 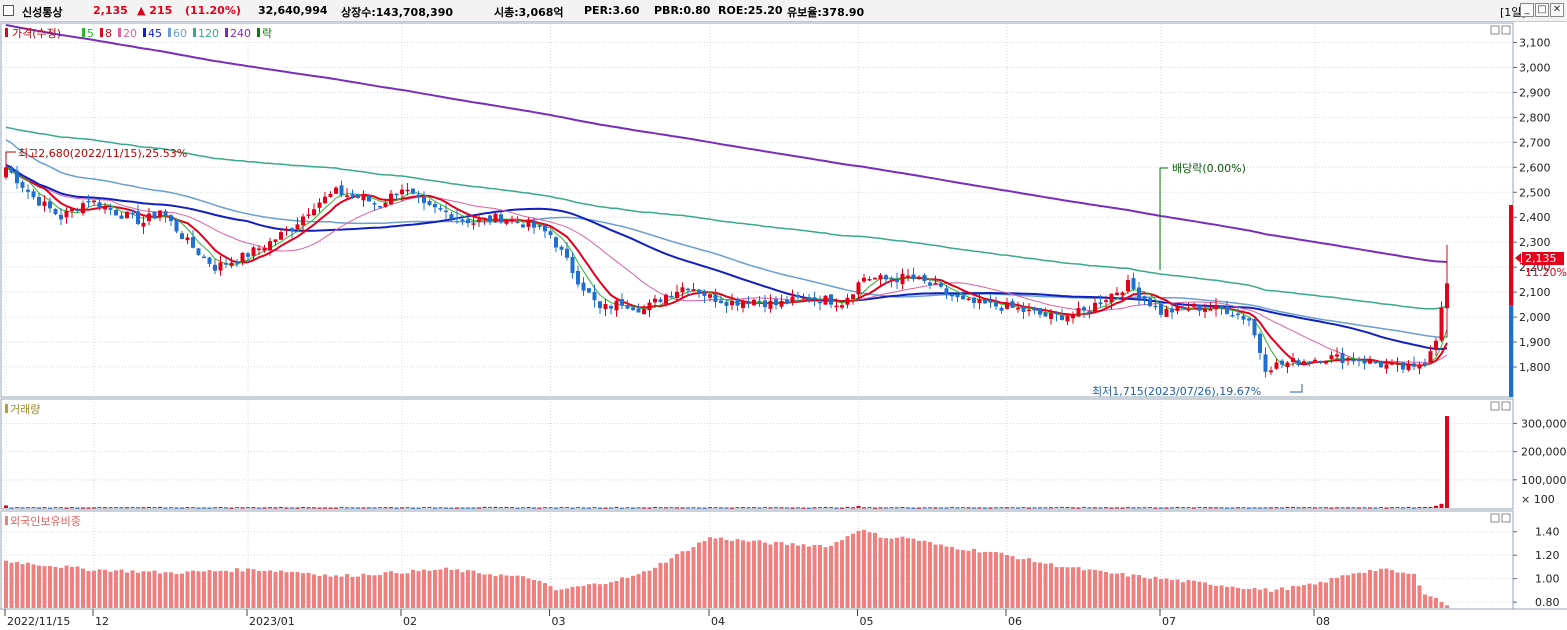 What do you see at coordinates (1542, 10) in the screenshot?
I see `maximize-icon: □` at bounding box center [1542, 10].